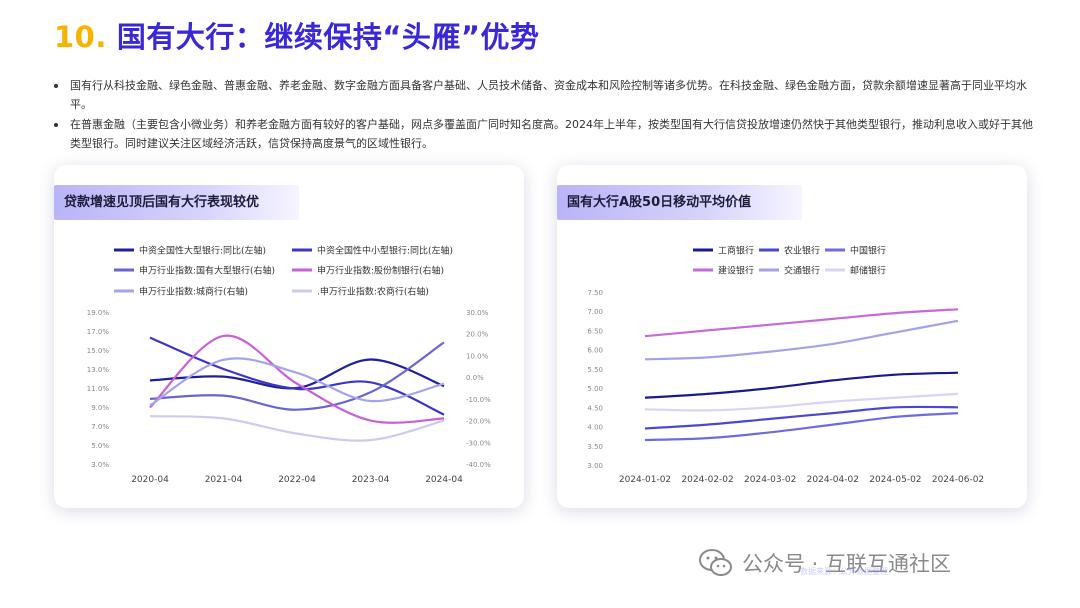 The height and width of the screenshot is (608, 1080). Describe the element at coordinates (595, 428) in the screenshot. I see `y-tick-label: 4.00` at that location.